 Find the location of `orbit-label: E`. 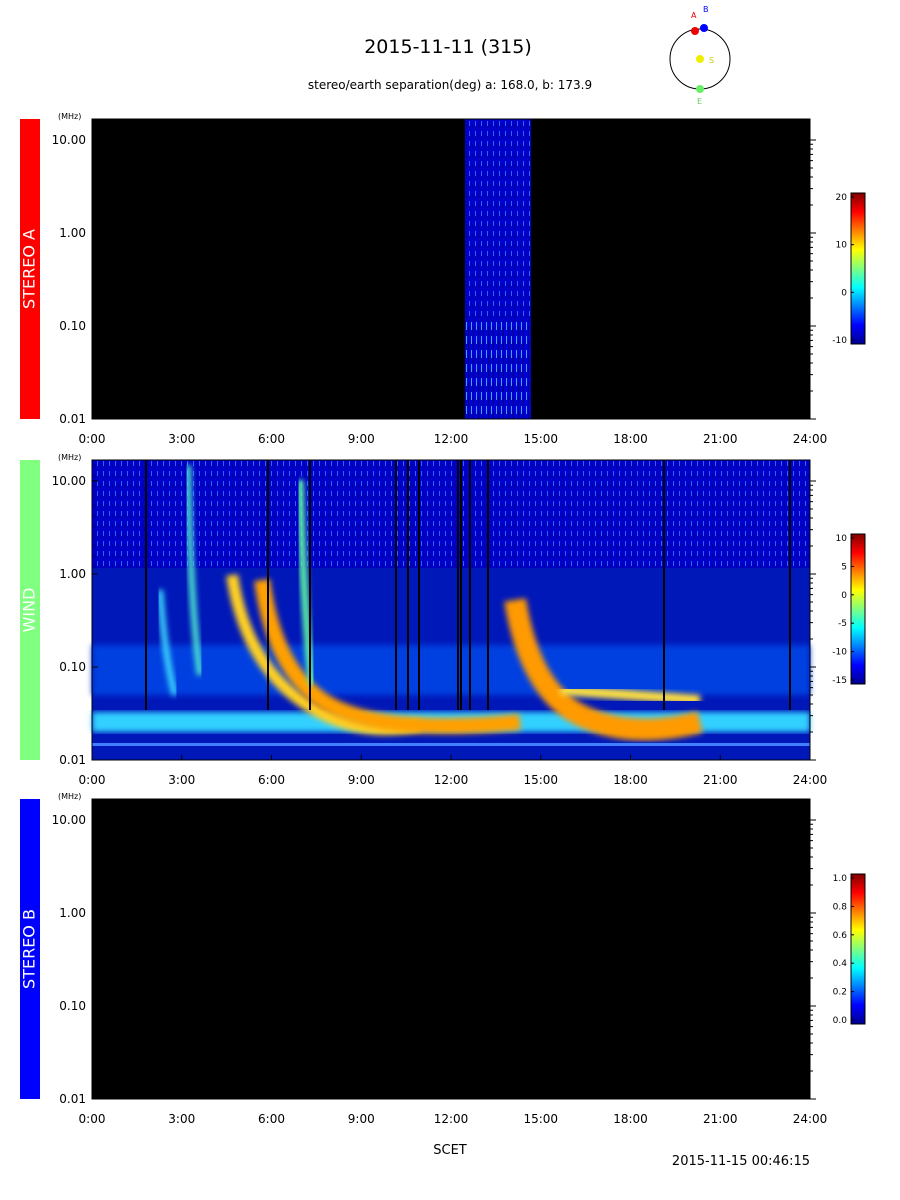

orbit-label: E is located at coordinates (699, 101).